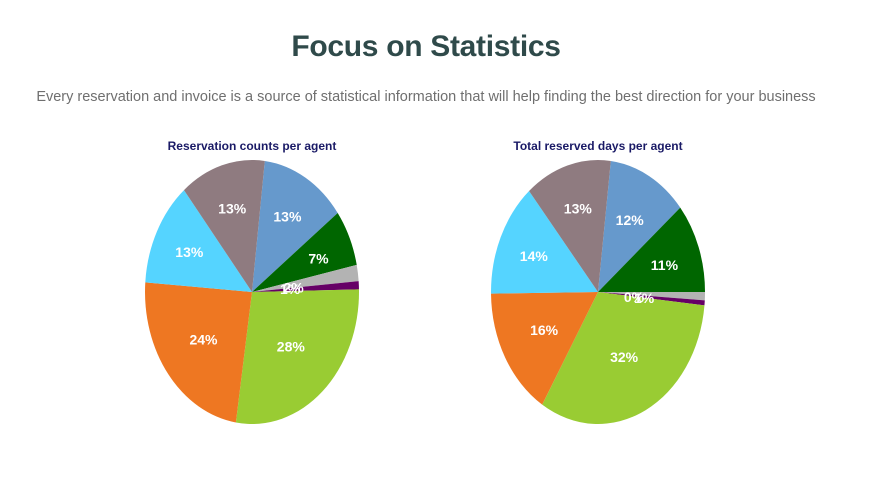  Describe the element at coordinates (634, 297) in the screenshot. I see `slice-label: 0%` at that location.